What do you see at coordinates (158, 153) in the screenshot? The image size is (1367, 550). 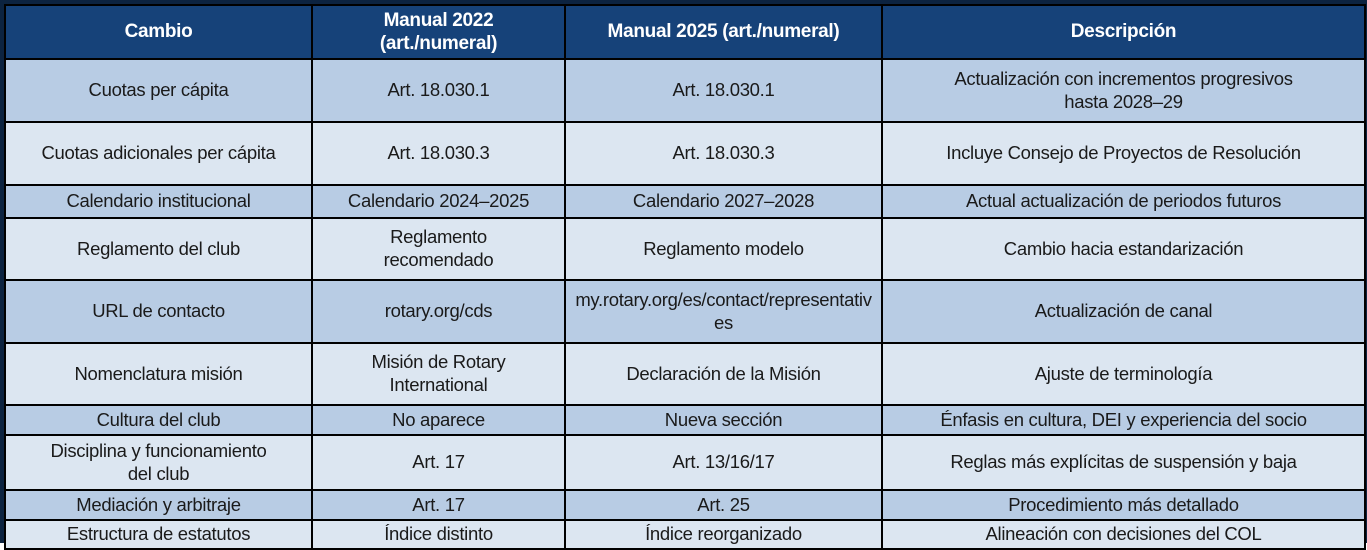 I see `cell-cambio: Cuotas adicionales per cápita` at bounding box center [158, 153].